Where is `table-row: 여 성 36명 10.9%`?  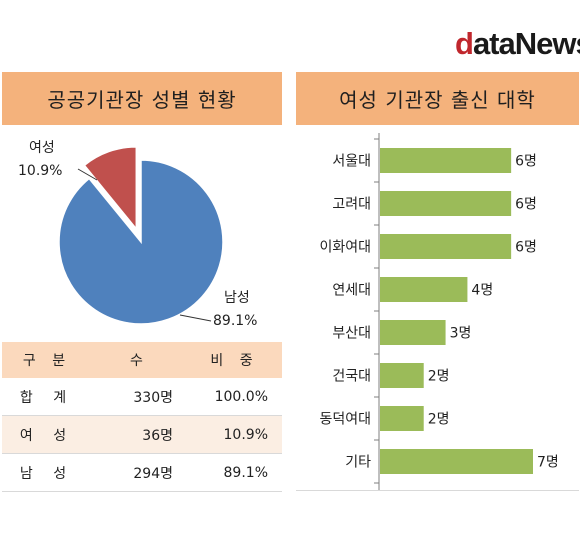
table-row: 여 성 36명 10.9% is located at coordinates (142, 434).